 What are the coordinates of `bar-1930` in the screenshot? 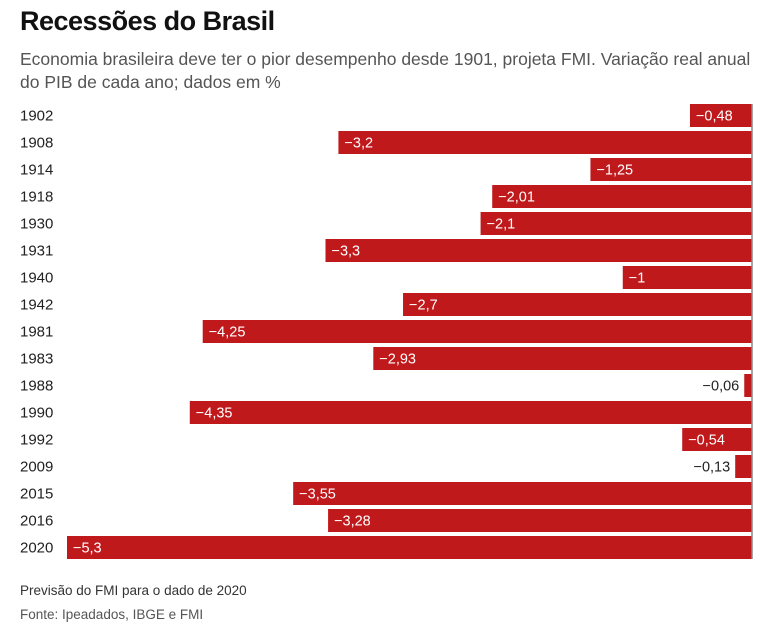 It's located at (616, 223).